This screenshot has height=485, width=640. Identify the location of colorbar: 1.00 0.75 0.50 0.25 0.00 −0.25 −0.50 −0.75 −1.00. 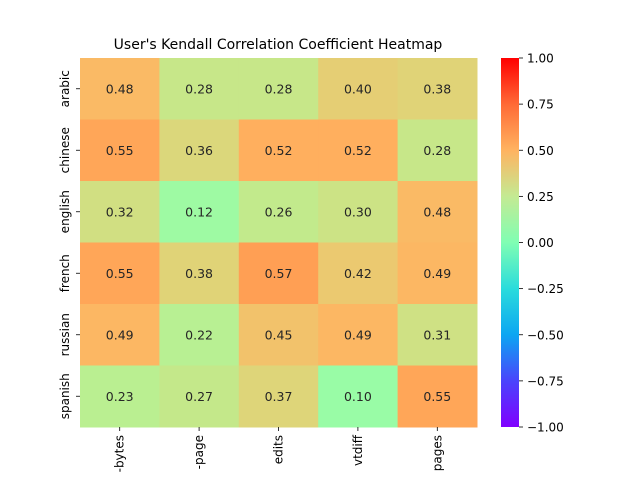
(532, 243).